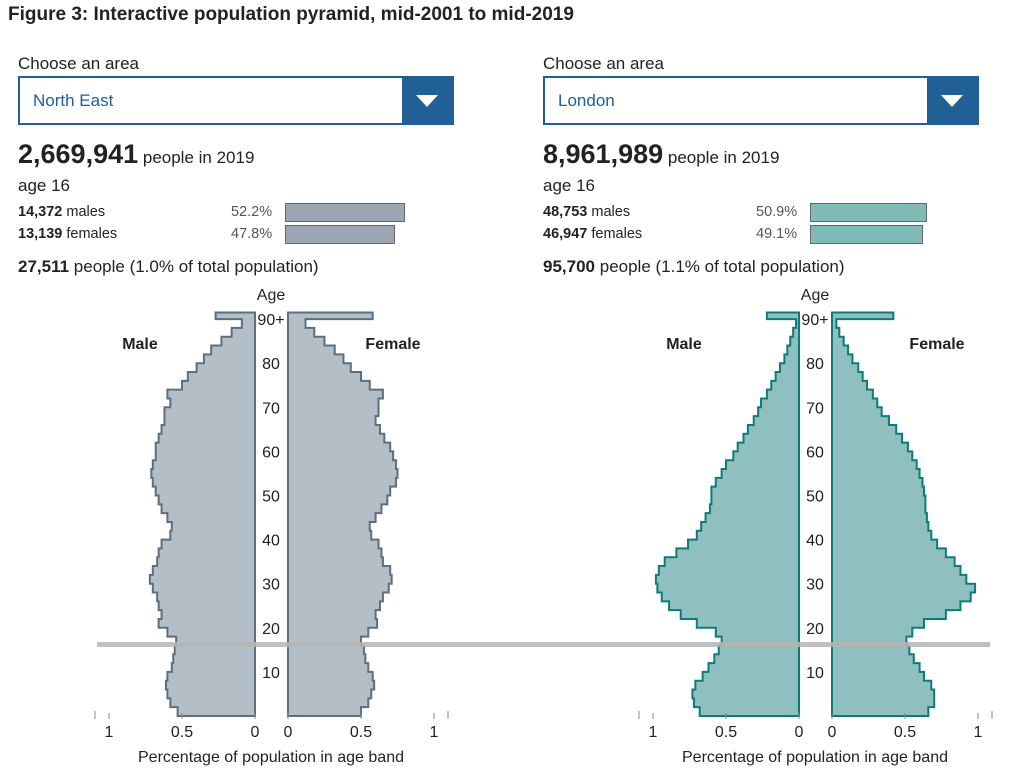  What do you see at coordinates (73, 100) in the screenshot?
I see `area-select-value: North East` at bounding box center [73, 100].